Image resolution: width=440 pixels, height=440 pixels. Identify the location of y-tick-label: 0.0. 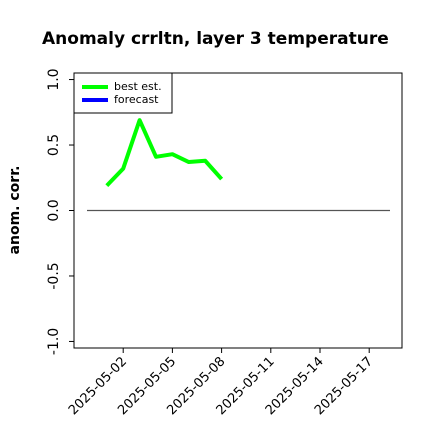
(54, 210).